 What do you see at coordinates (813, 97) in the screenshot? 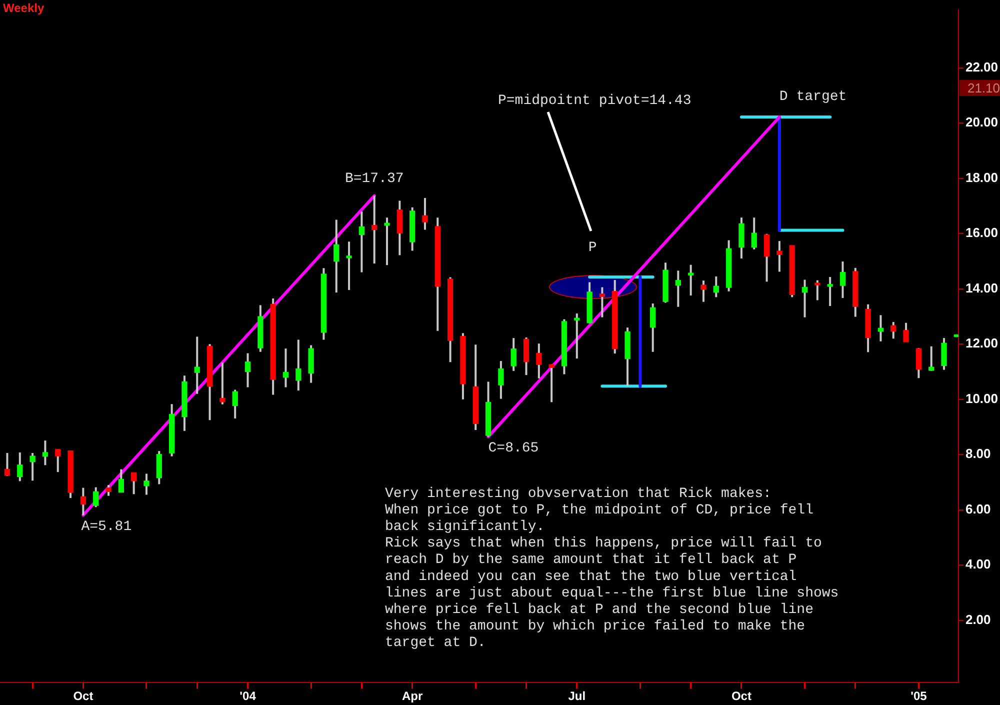
I see `annotation: D target` at bounding box center [813, 97].